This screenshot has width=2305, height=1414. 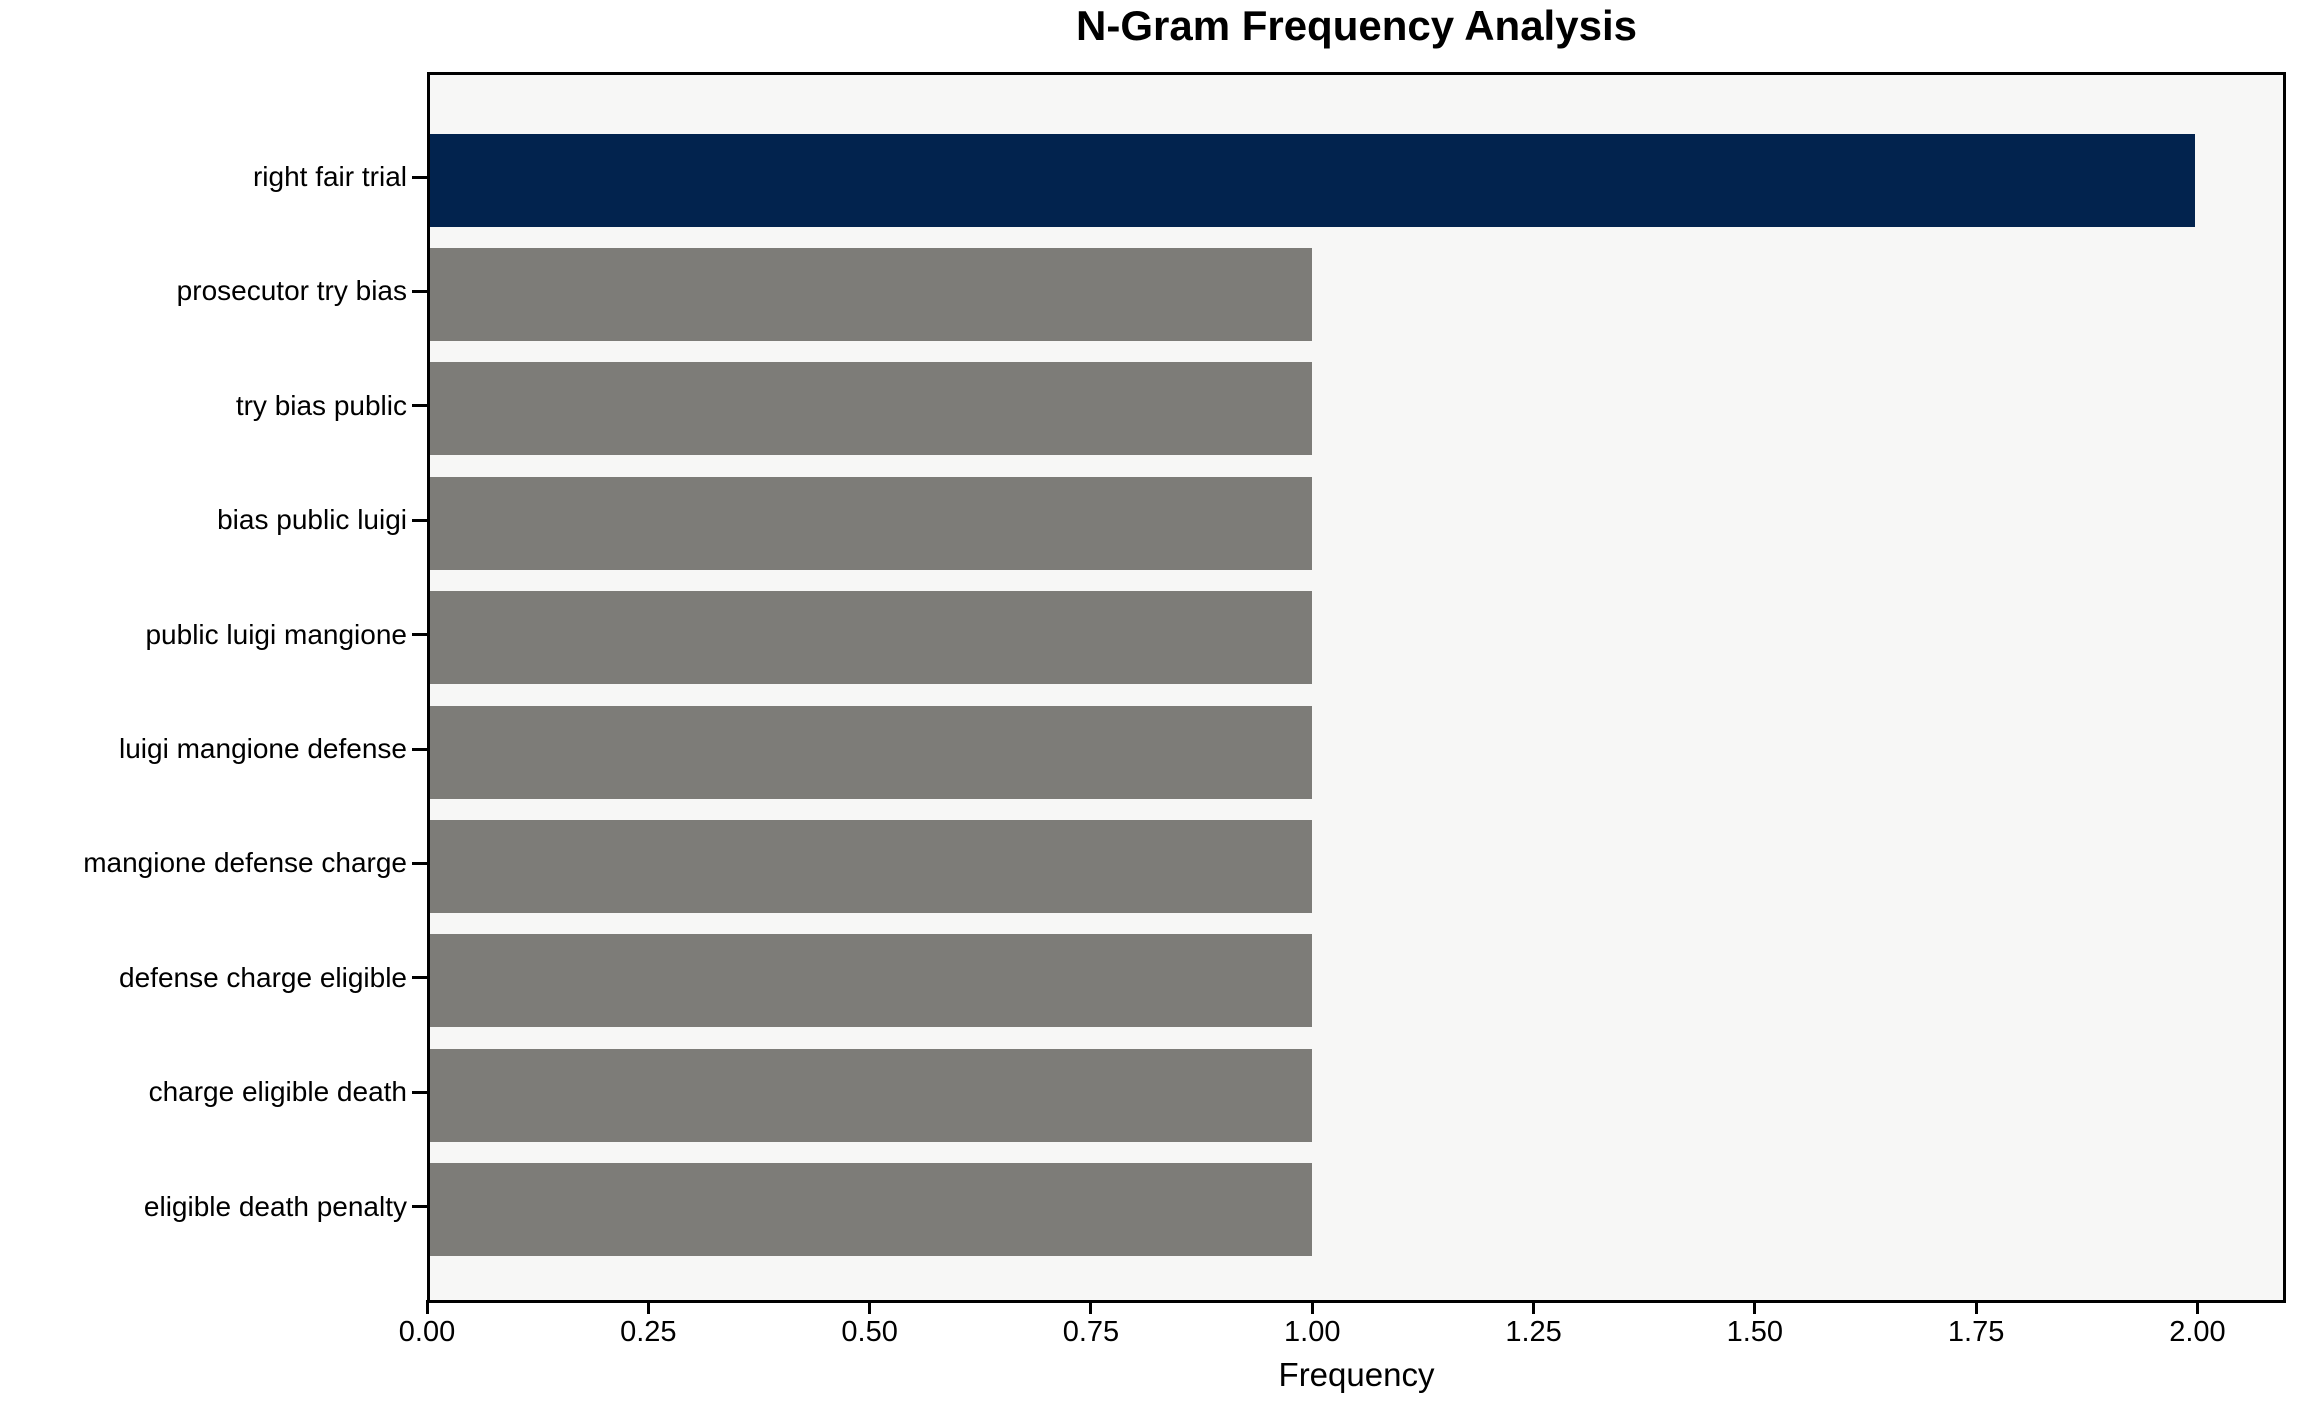 What do you see at coordinates (329, 176) in the screenshot?
I see `y-tick-label-right-fair-trial: right fair trial` at bounding box center [329, 176].